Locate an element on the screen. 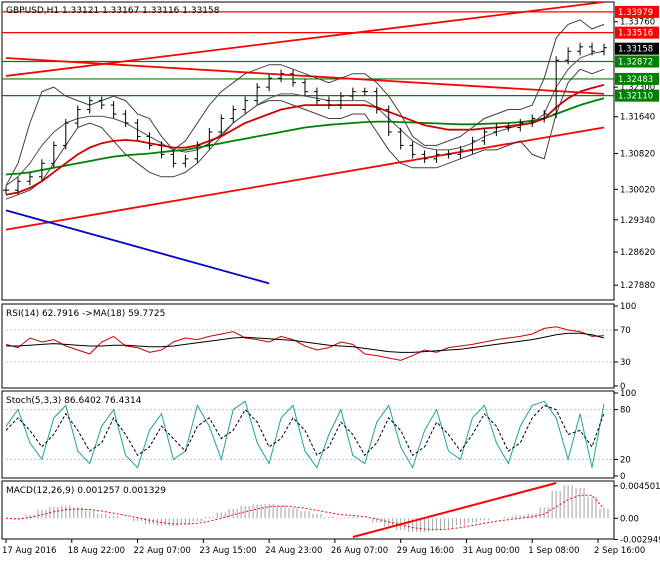 This screenshot has height=564, width=660. stoch-plot-layer is located at coordinates (308, 434).